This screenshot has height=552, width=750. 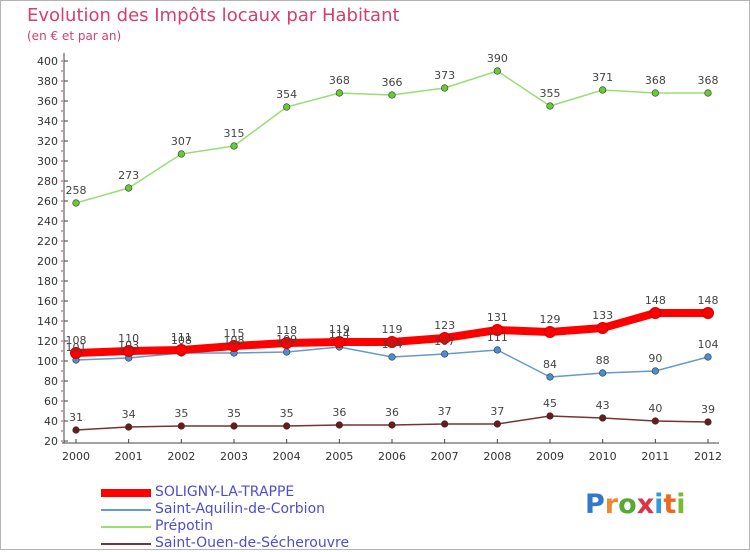 What do you see at coordinates (603, 360) in the screenshot?
I see `data-label: 88` at bounding box center [603, 360].